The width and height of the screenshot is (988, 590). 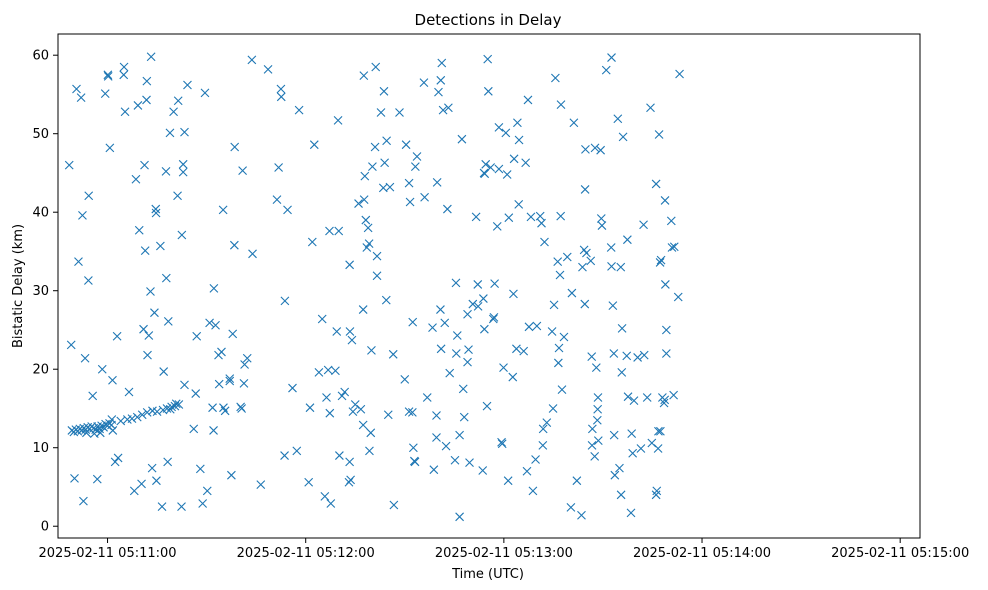 I want to click on y-tick-label: 20, so click(x=40, y=370).